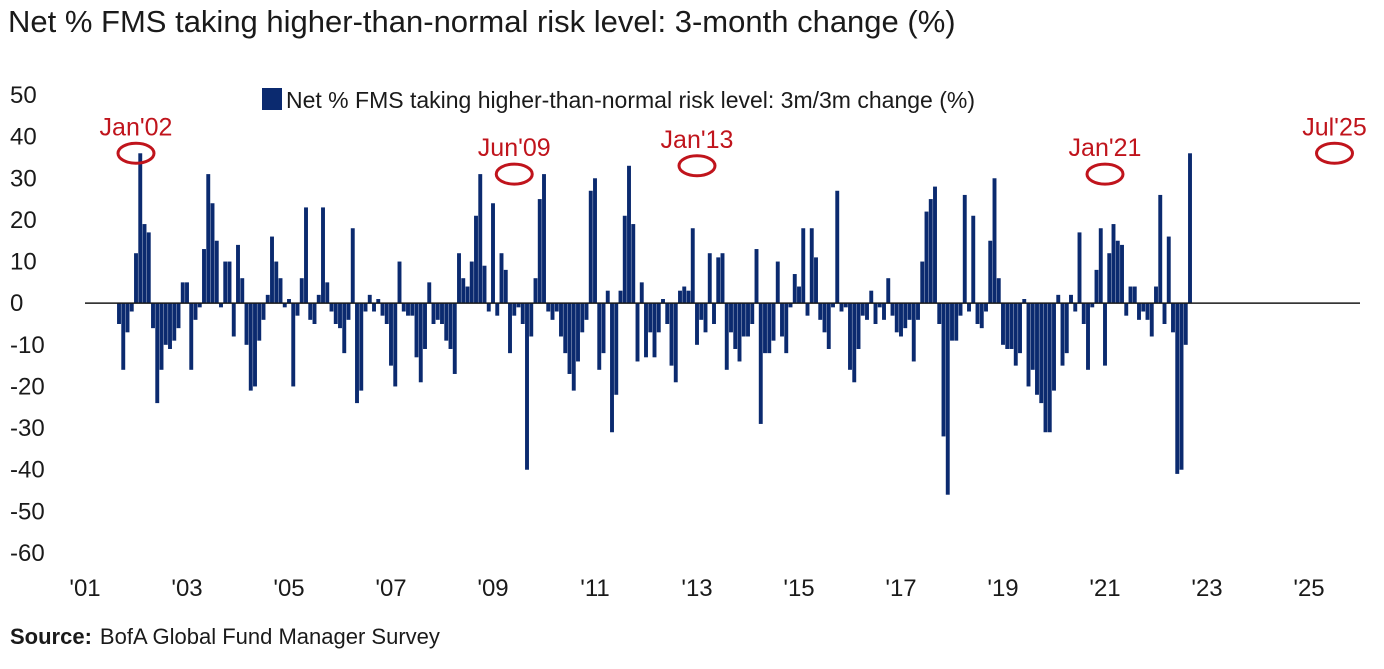 The image size is (1384, 669). What do you see at coordinates (27, 428) in the screenshot?
I see `y-tick-label: -30` at bounding box center [27, 428].